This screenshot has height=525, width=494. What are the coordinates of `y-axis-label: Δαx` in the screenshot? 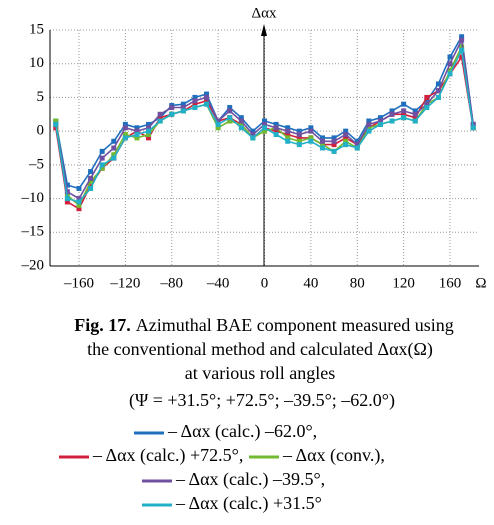 It's located at (264, 13).